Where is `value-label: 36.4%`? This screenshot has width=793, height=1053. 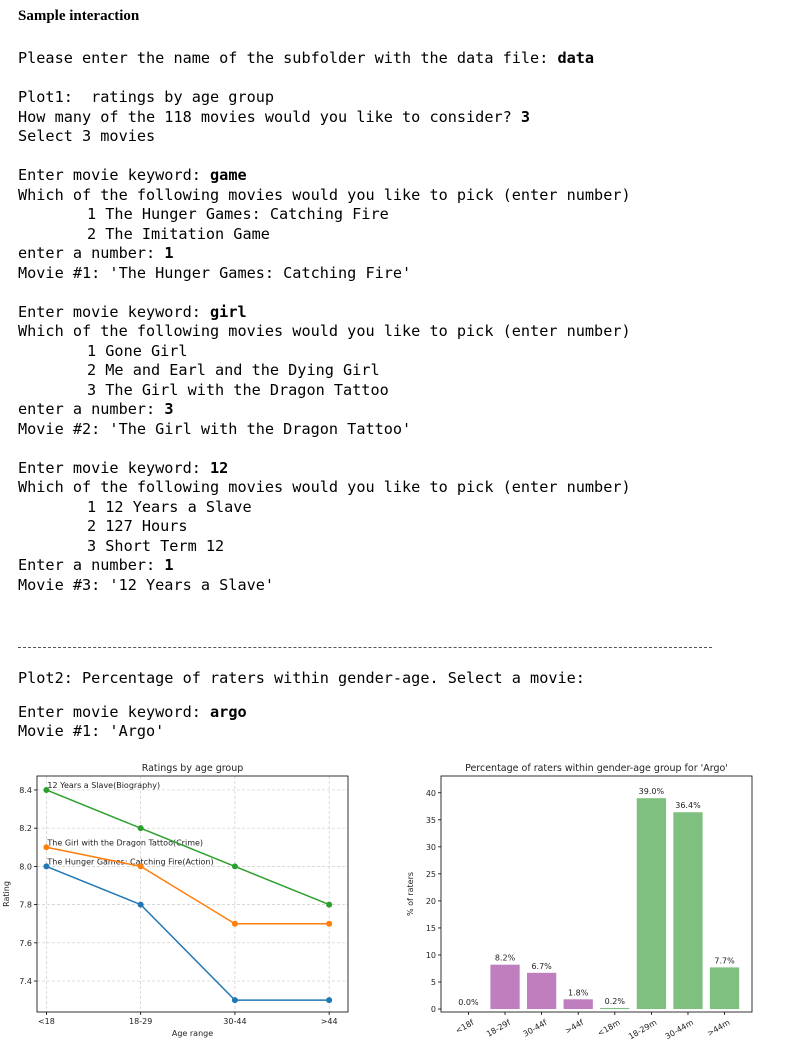
value-label: 36.4% is located at coordinates (688, 805).